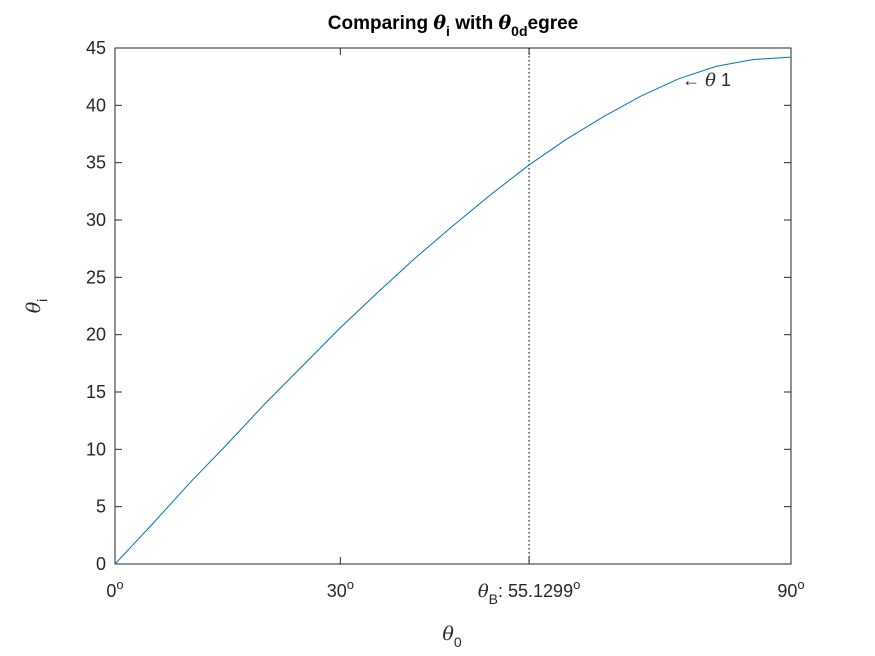 The image size is (875, 656). What do you see at coordinates (96, 105) in the screenshot?
I see `y-tick-label: 40` at bounding box center [96, 105].